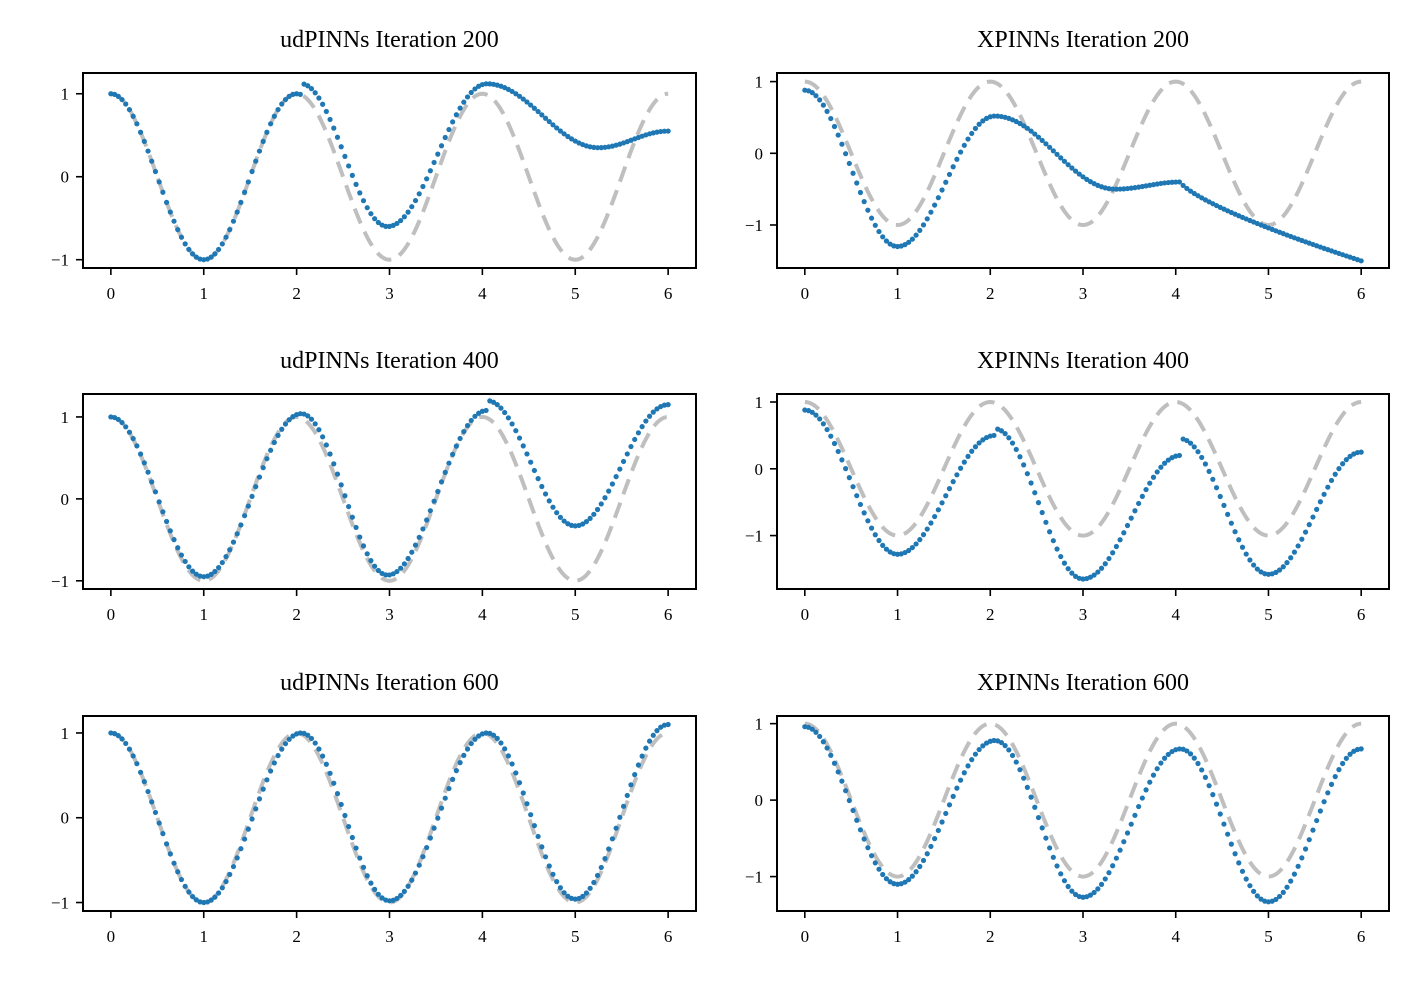  I want to click on prediction-series, so click(389, 489).